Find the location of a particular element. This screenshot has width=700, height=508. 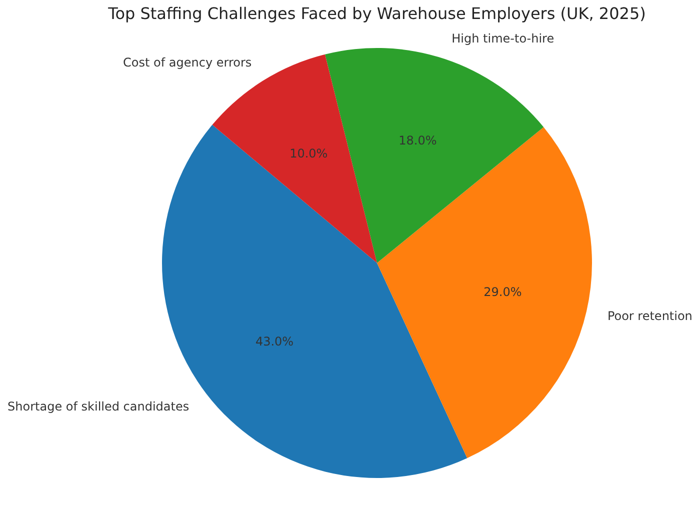

data-label: 29.0% is located at coordinates (503, 292).